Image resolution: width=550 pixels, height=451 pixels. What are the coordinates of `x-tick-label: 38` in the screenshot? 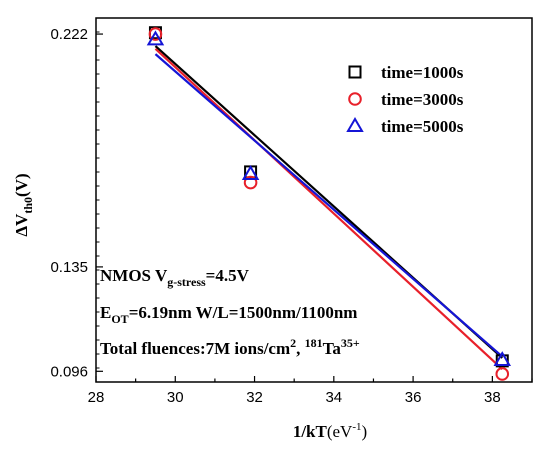 It's located at (492, 397).